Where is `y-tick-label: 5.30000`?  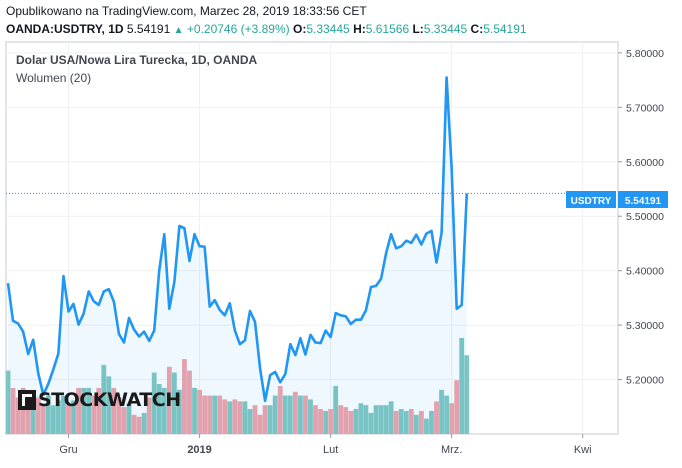
y-tick-label: 5.30000 is located at coordinates (645, 326).